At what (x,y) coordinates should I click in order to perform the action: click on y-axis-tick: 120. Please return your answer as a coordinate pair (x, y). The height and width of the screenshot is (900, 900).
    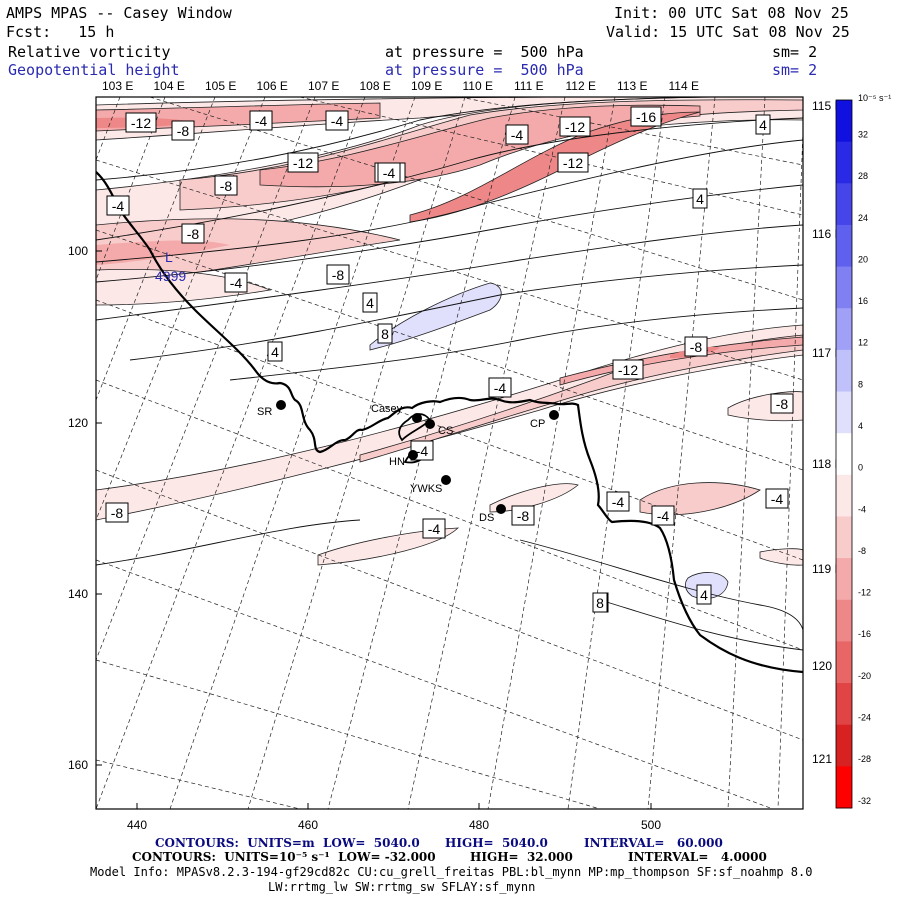
    Looking at the image, I should click on (78, 423).